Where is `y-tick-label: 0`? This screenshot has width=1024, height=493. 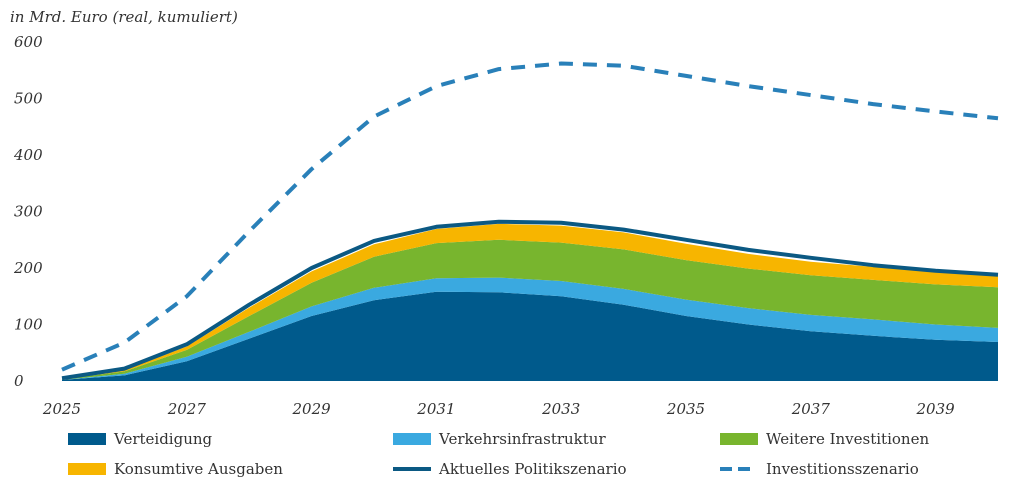
y-tick-label: 0 is located at coordinates (19, 381).